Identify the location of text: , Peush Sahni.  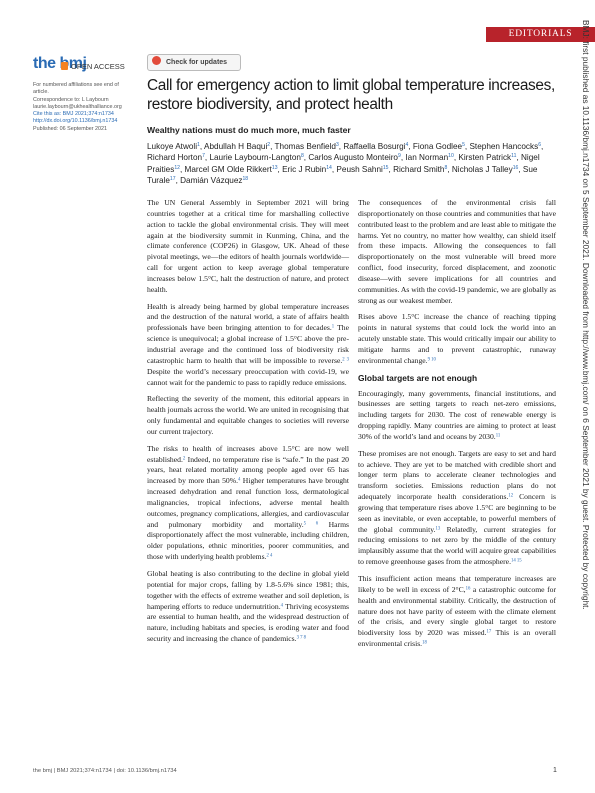
(357, 169).